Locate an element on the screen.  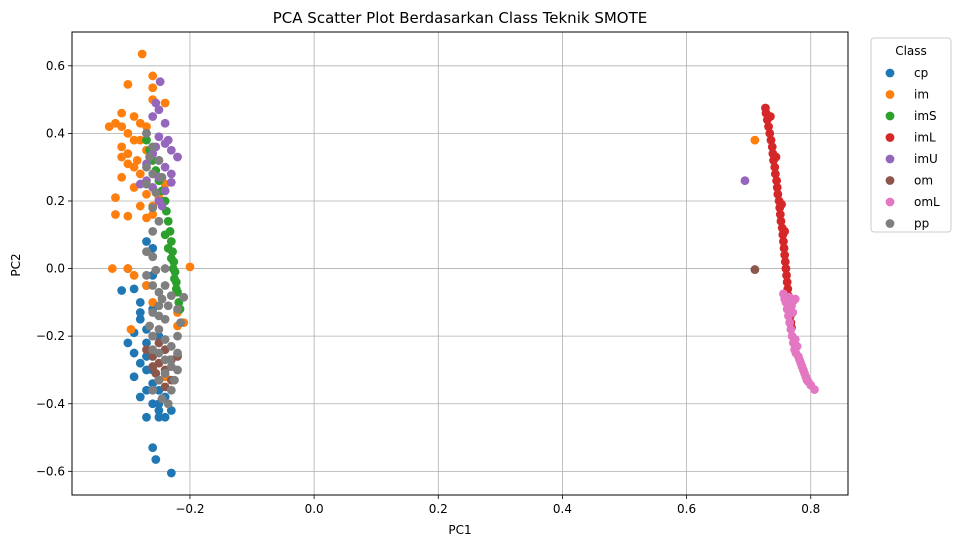
x-tick-label: 0.8 is located at coordinates (810, 509).